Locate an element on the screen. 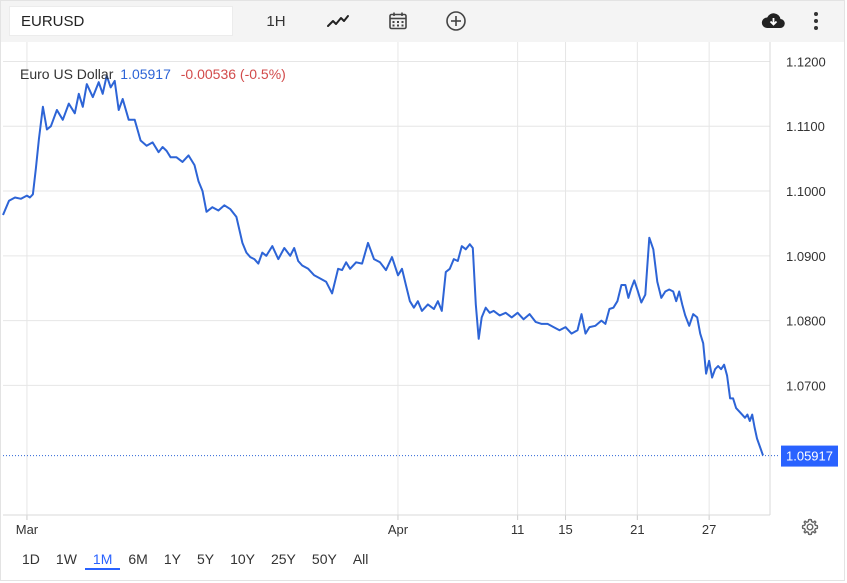 This screenshot has height=583, width=847. range-button-25y: 25Y is located at coordinates (283, 559).